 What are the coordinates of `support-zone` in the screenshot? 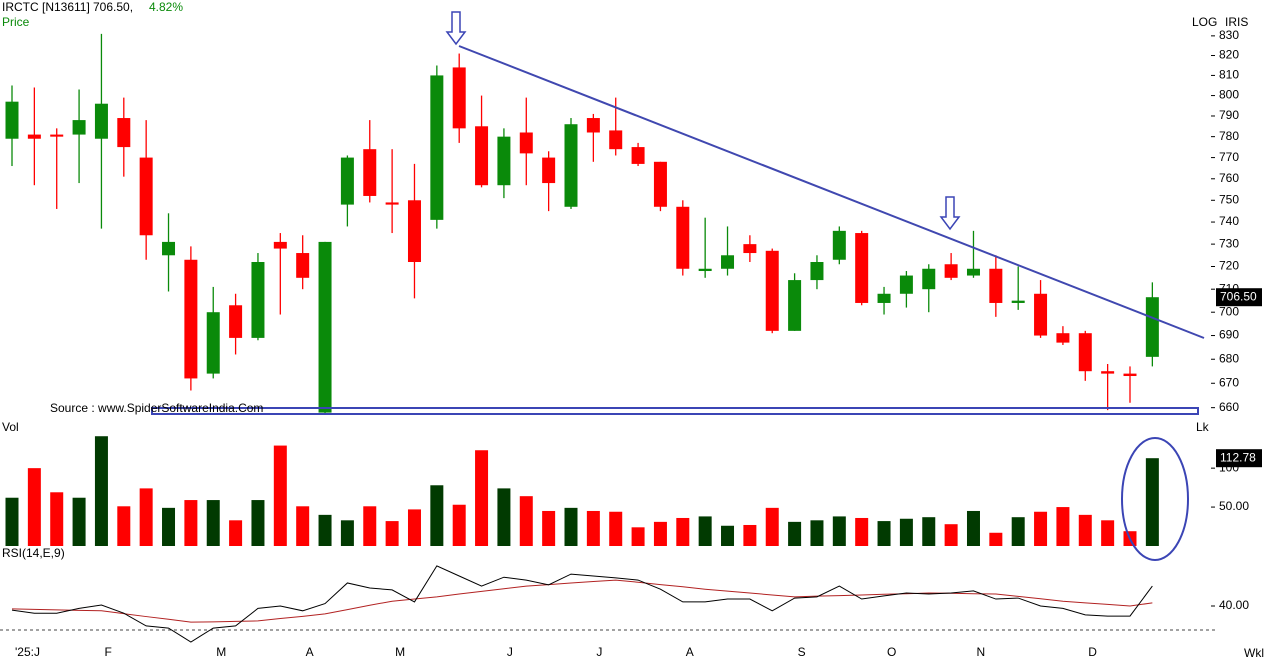 It's located at (675, 411).